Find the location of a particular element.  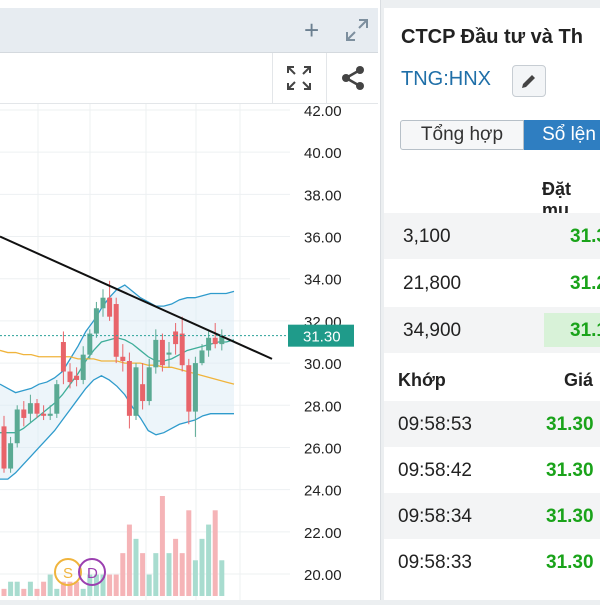

fullscreen-button is located at coordinates (298, 78).